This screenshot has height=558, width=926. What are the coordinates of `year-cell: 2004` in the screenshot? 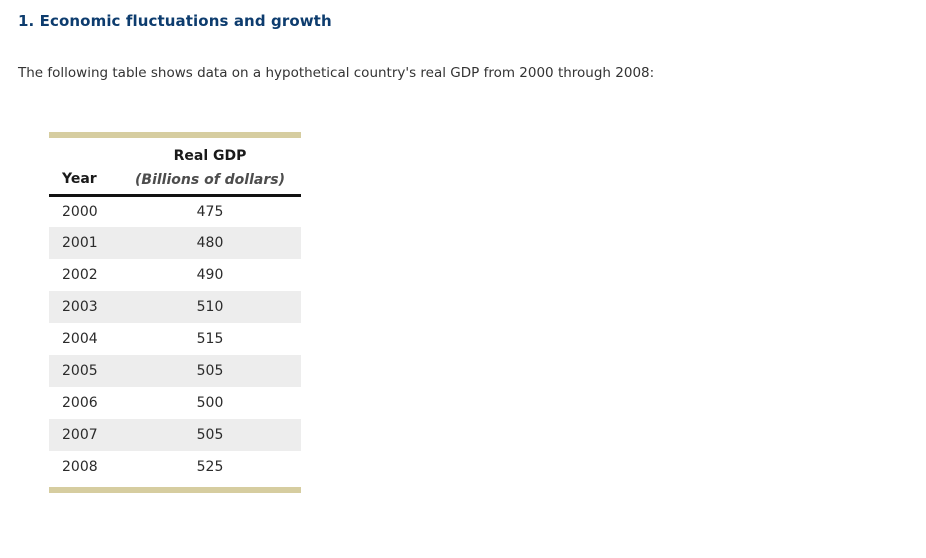 It's located at (80, 339).